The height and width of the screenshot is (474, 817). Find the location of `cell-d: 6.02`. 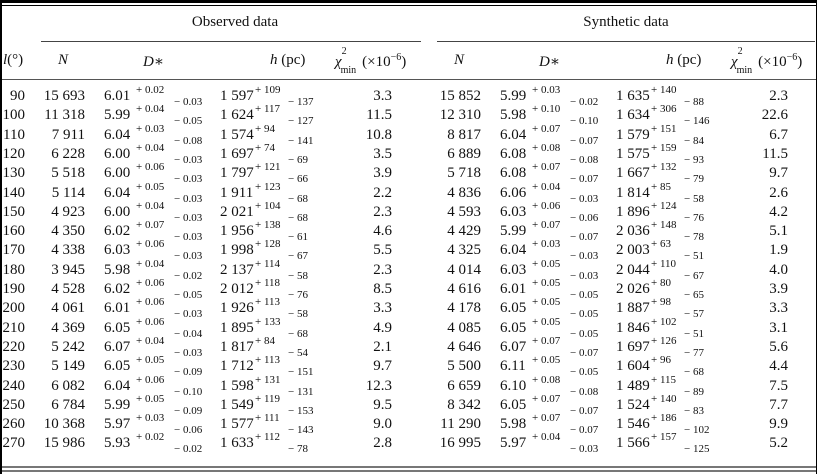

cell-d: 6.02 is located at coordinates (117, 231).